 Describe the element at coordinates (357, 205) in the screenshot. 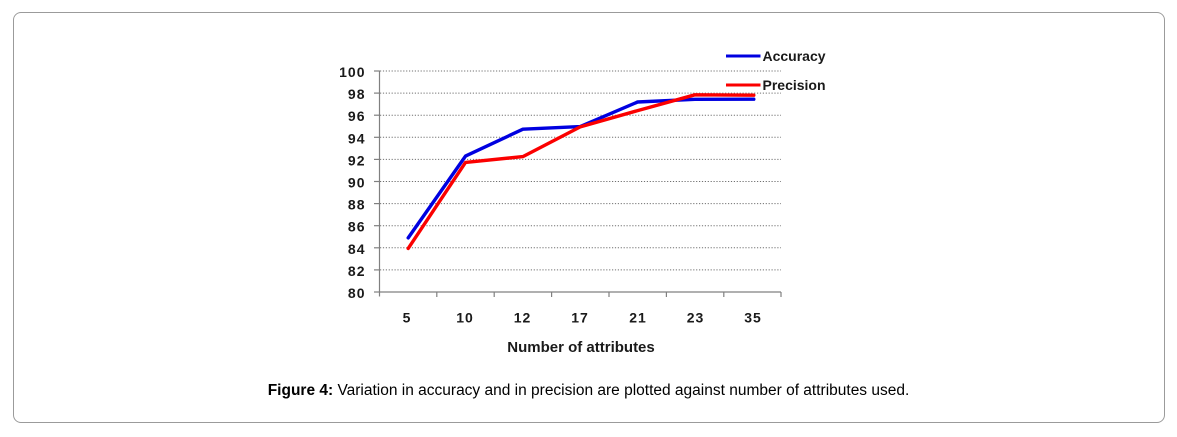

I see `svg-text: 88` at that location.